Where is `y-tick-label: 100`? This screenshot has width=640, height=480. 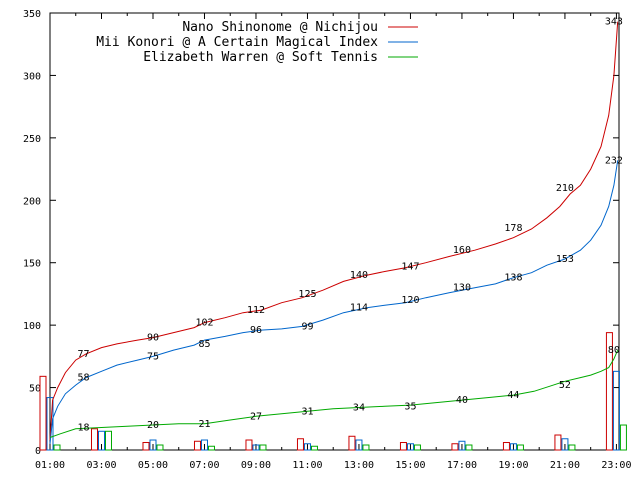 y-tick-label: 100 is located at coordinates (32, 326).